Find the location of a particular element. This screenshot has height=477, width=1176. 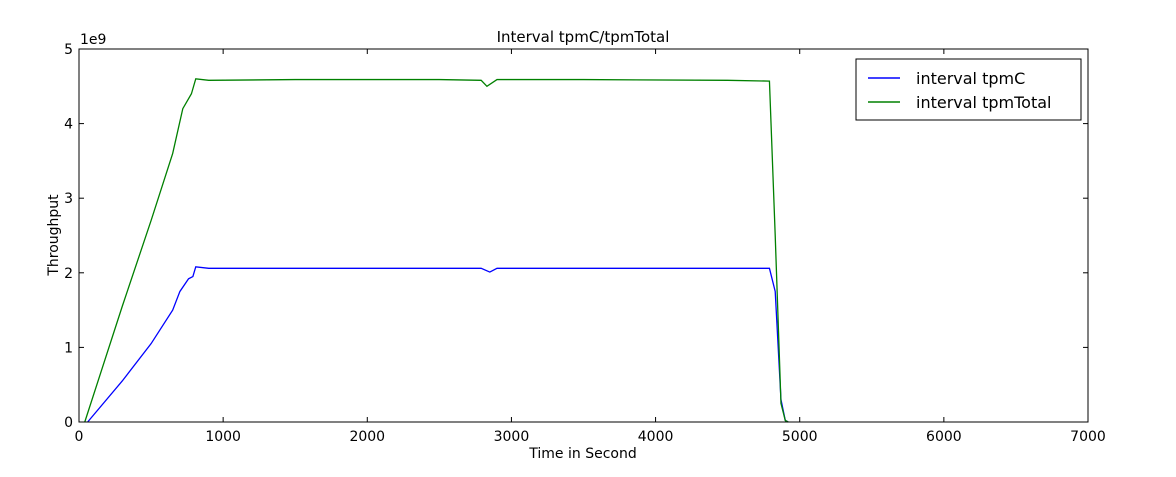

y-tick-label: 4 is located at coordinates (68, 125).